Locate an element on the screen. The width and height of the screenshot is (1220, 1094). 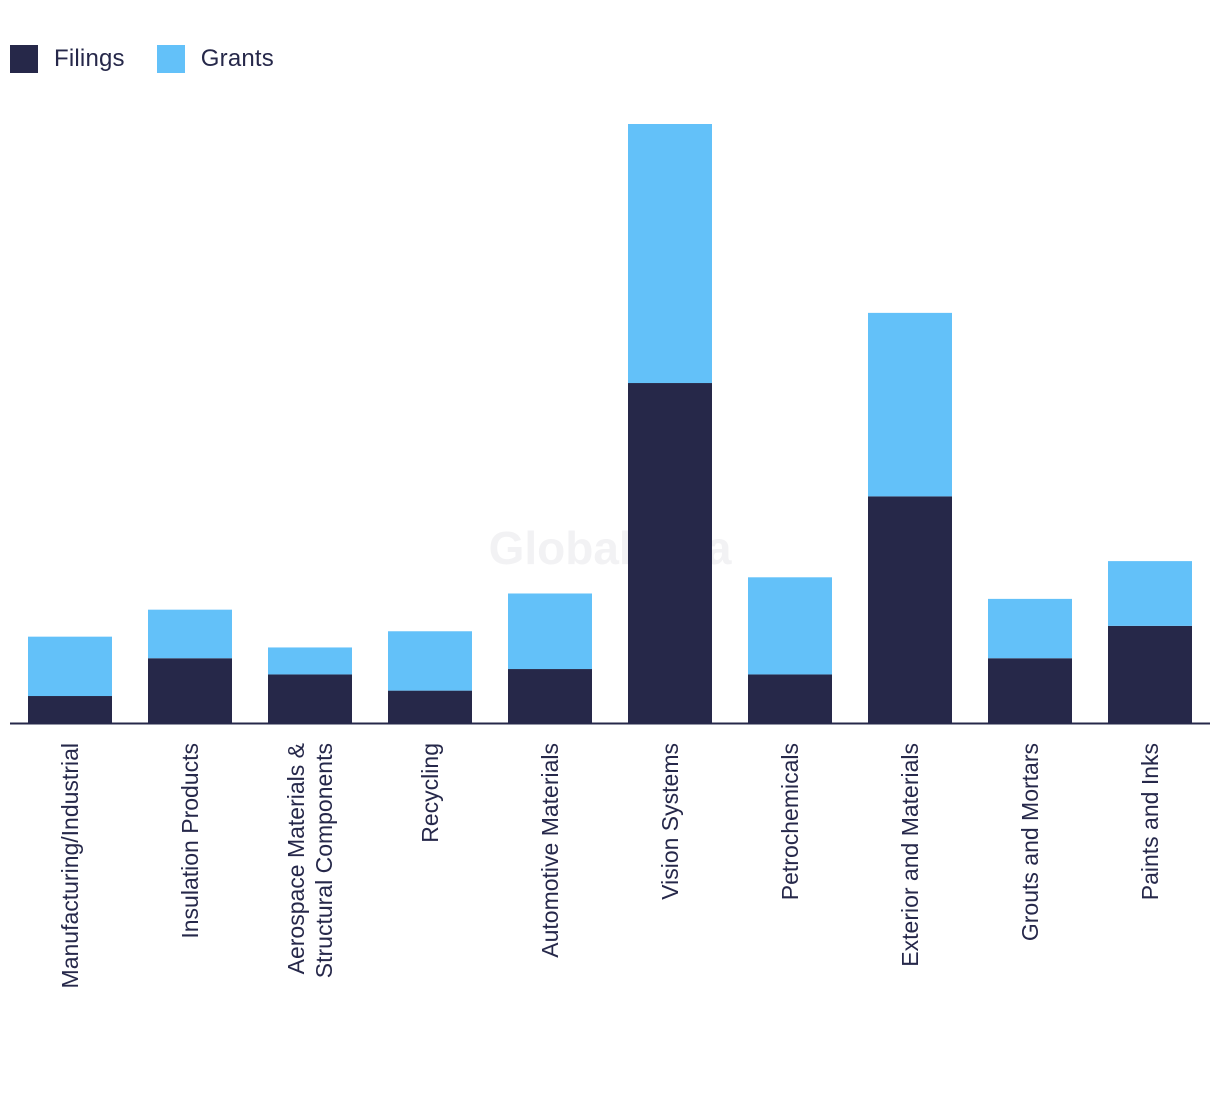
legend-swatch-grants is located at coordinates (170, 59).